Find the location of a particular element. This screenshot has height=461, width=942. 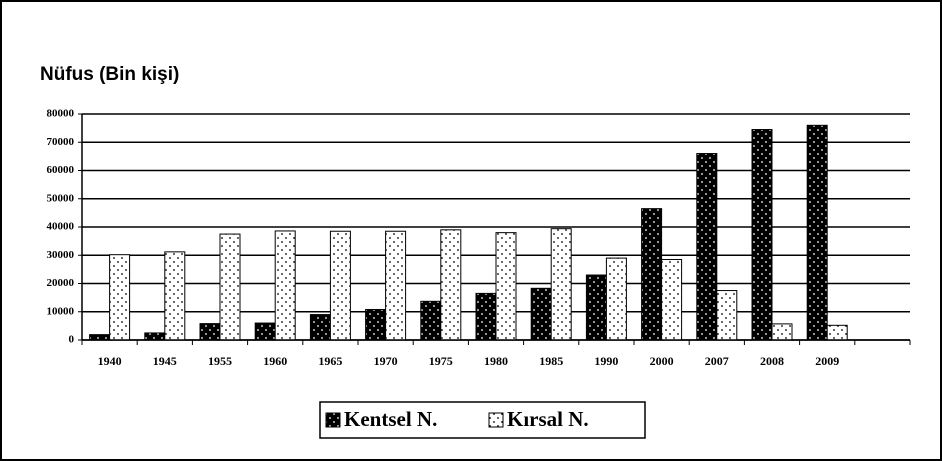

y-tick-label: 10000 is located at coordinates (61, 311).